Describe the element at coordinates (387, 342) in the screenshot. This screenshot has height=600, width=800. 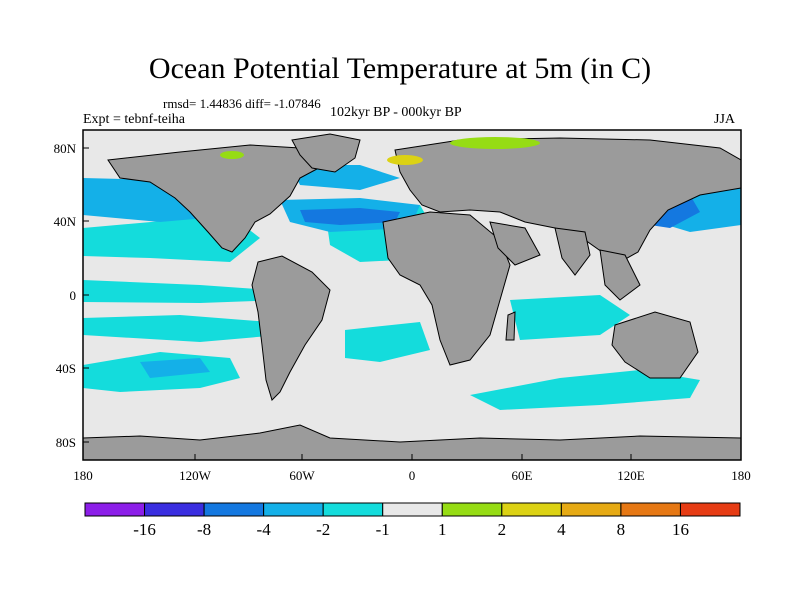
I see `anomaly-cool-south-atlantic` at that location.